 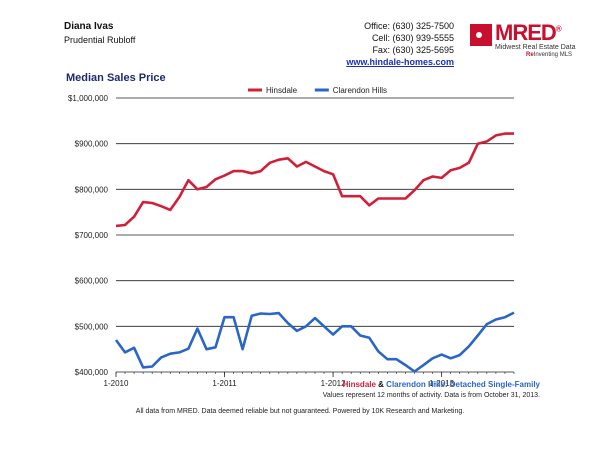 I want to click on fax-number: Fax: (630) 325-5695, so click(x=413, y=50).